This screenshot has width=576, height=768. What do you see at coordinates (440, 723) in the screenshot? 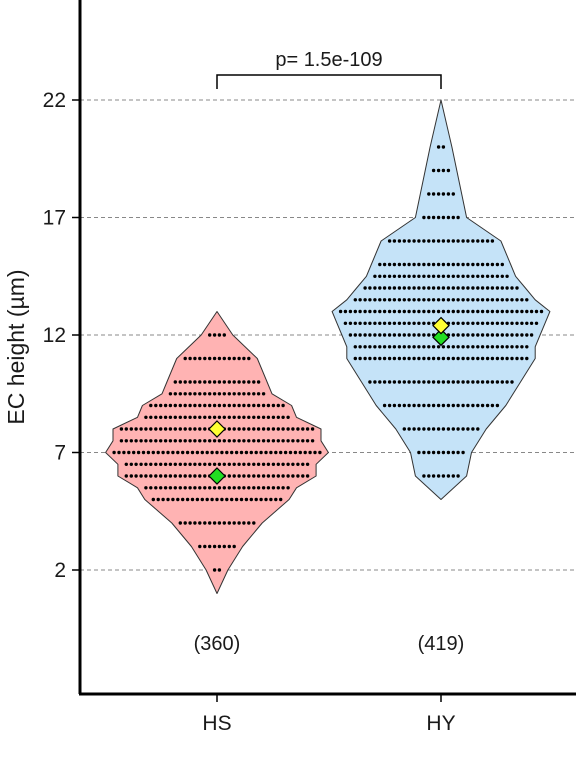
I see `x-tick-label: HY` at bounding box center [440, 723].